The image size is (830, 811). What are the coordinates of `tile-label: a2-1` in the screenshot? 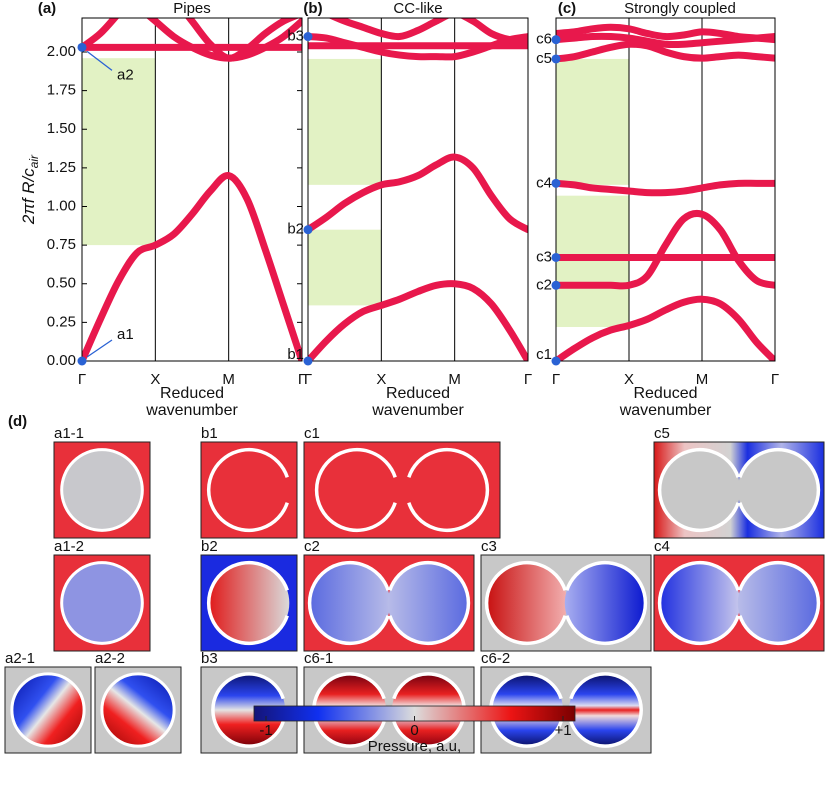 It's located at (20, 658).